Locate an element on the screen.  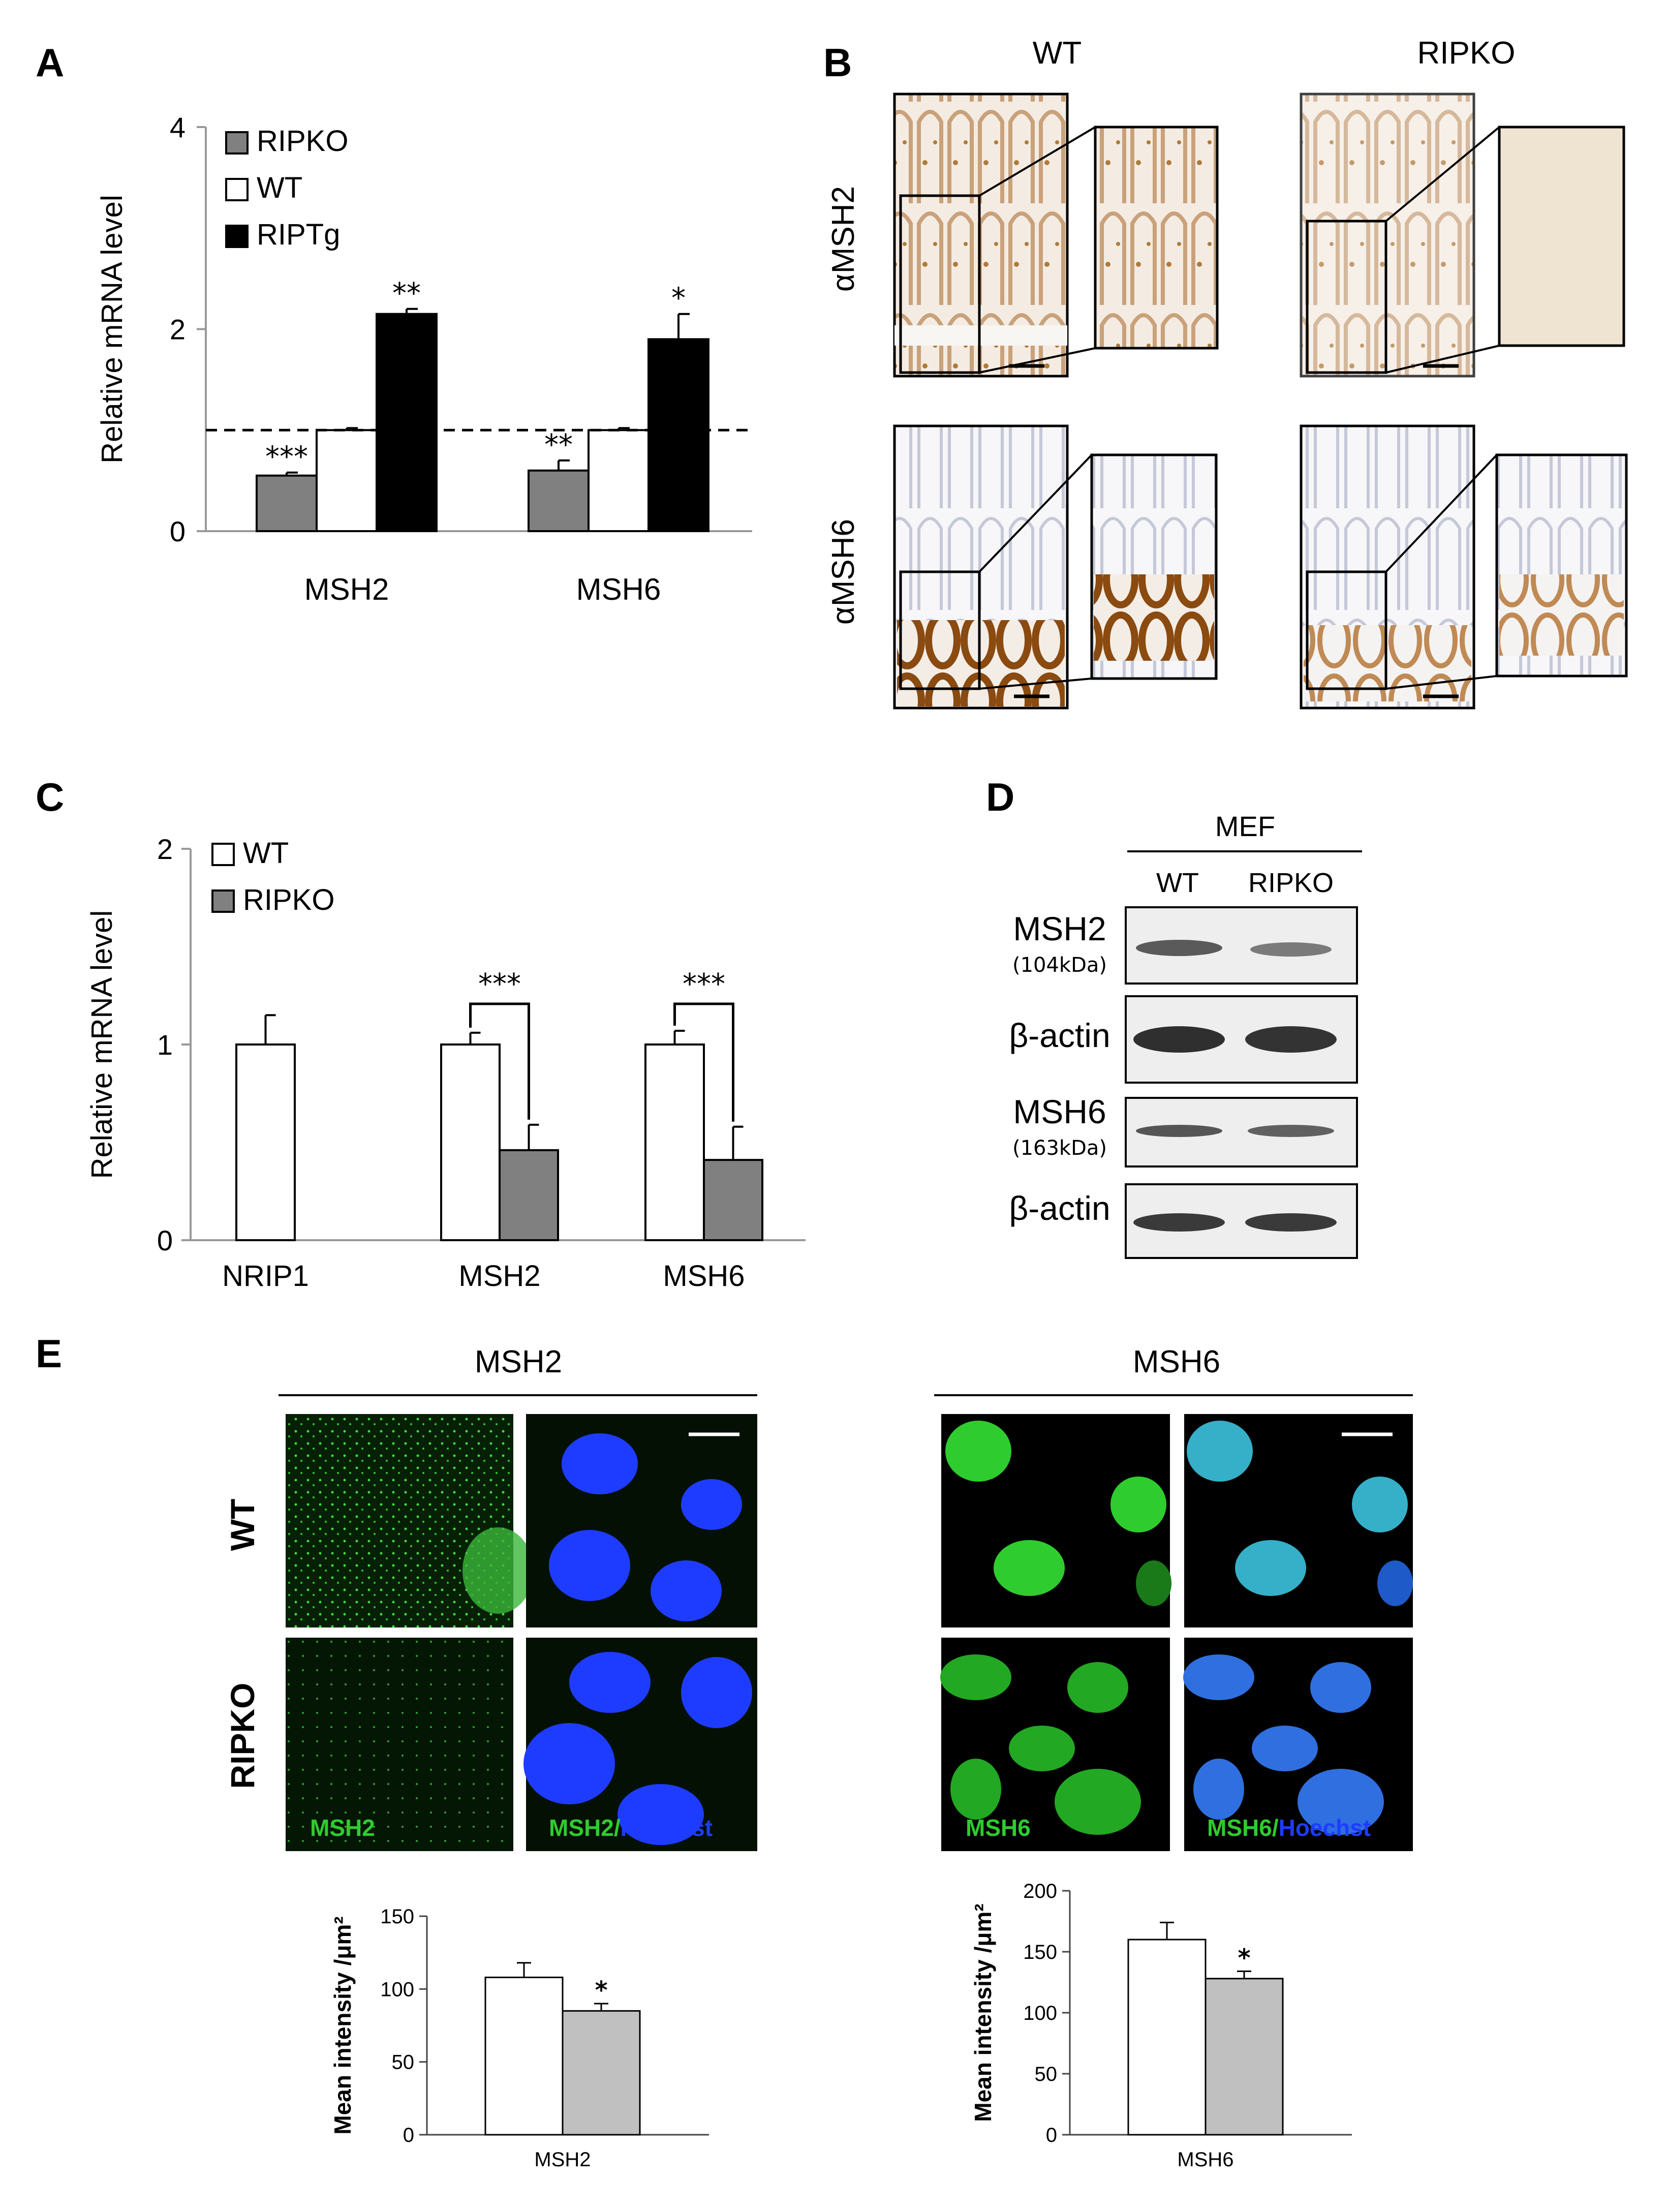
if-image-wt-msh6-hoechst is located at coordinates (1298, 1520).